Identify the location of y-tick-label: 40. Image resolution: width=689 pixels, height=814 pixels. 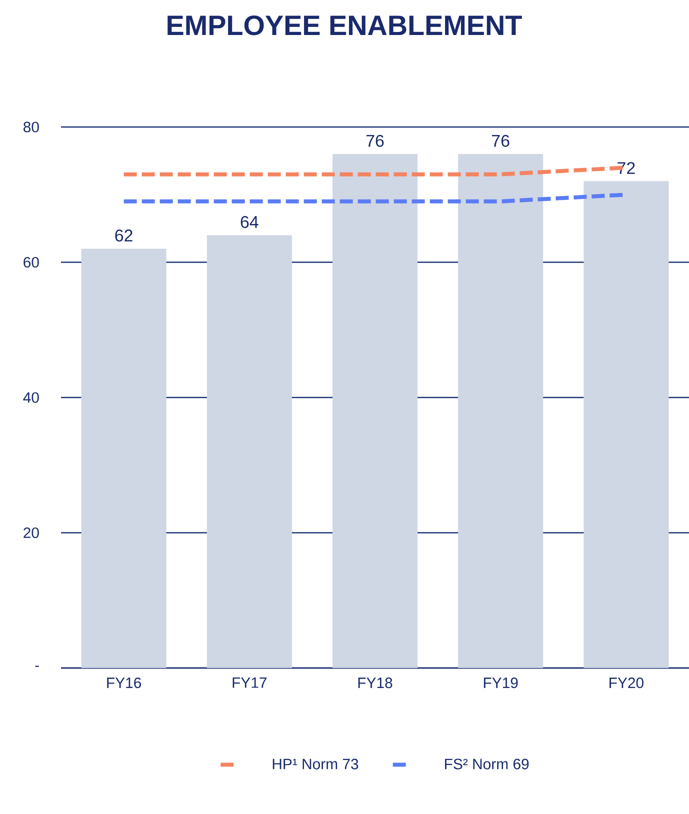
(31, 397).